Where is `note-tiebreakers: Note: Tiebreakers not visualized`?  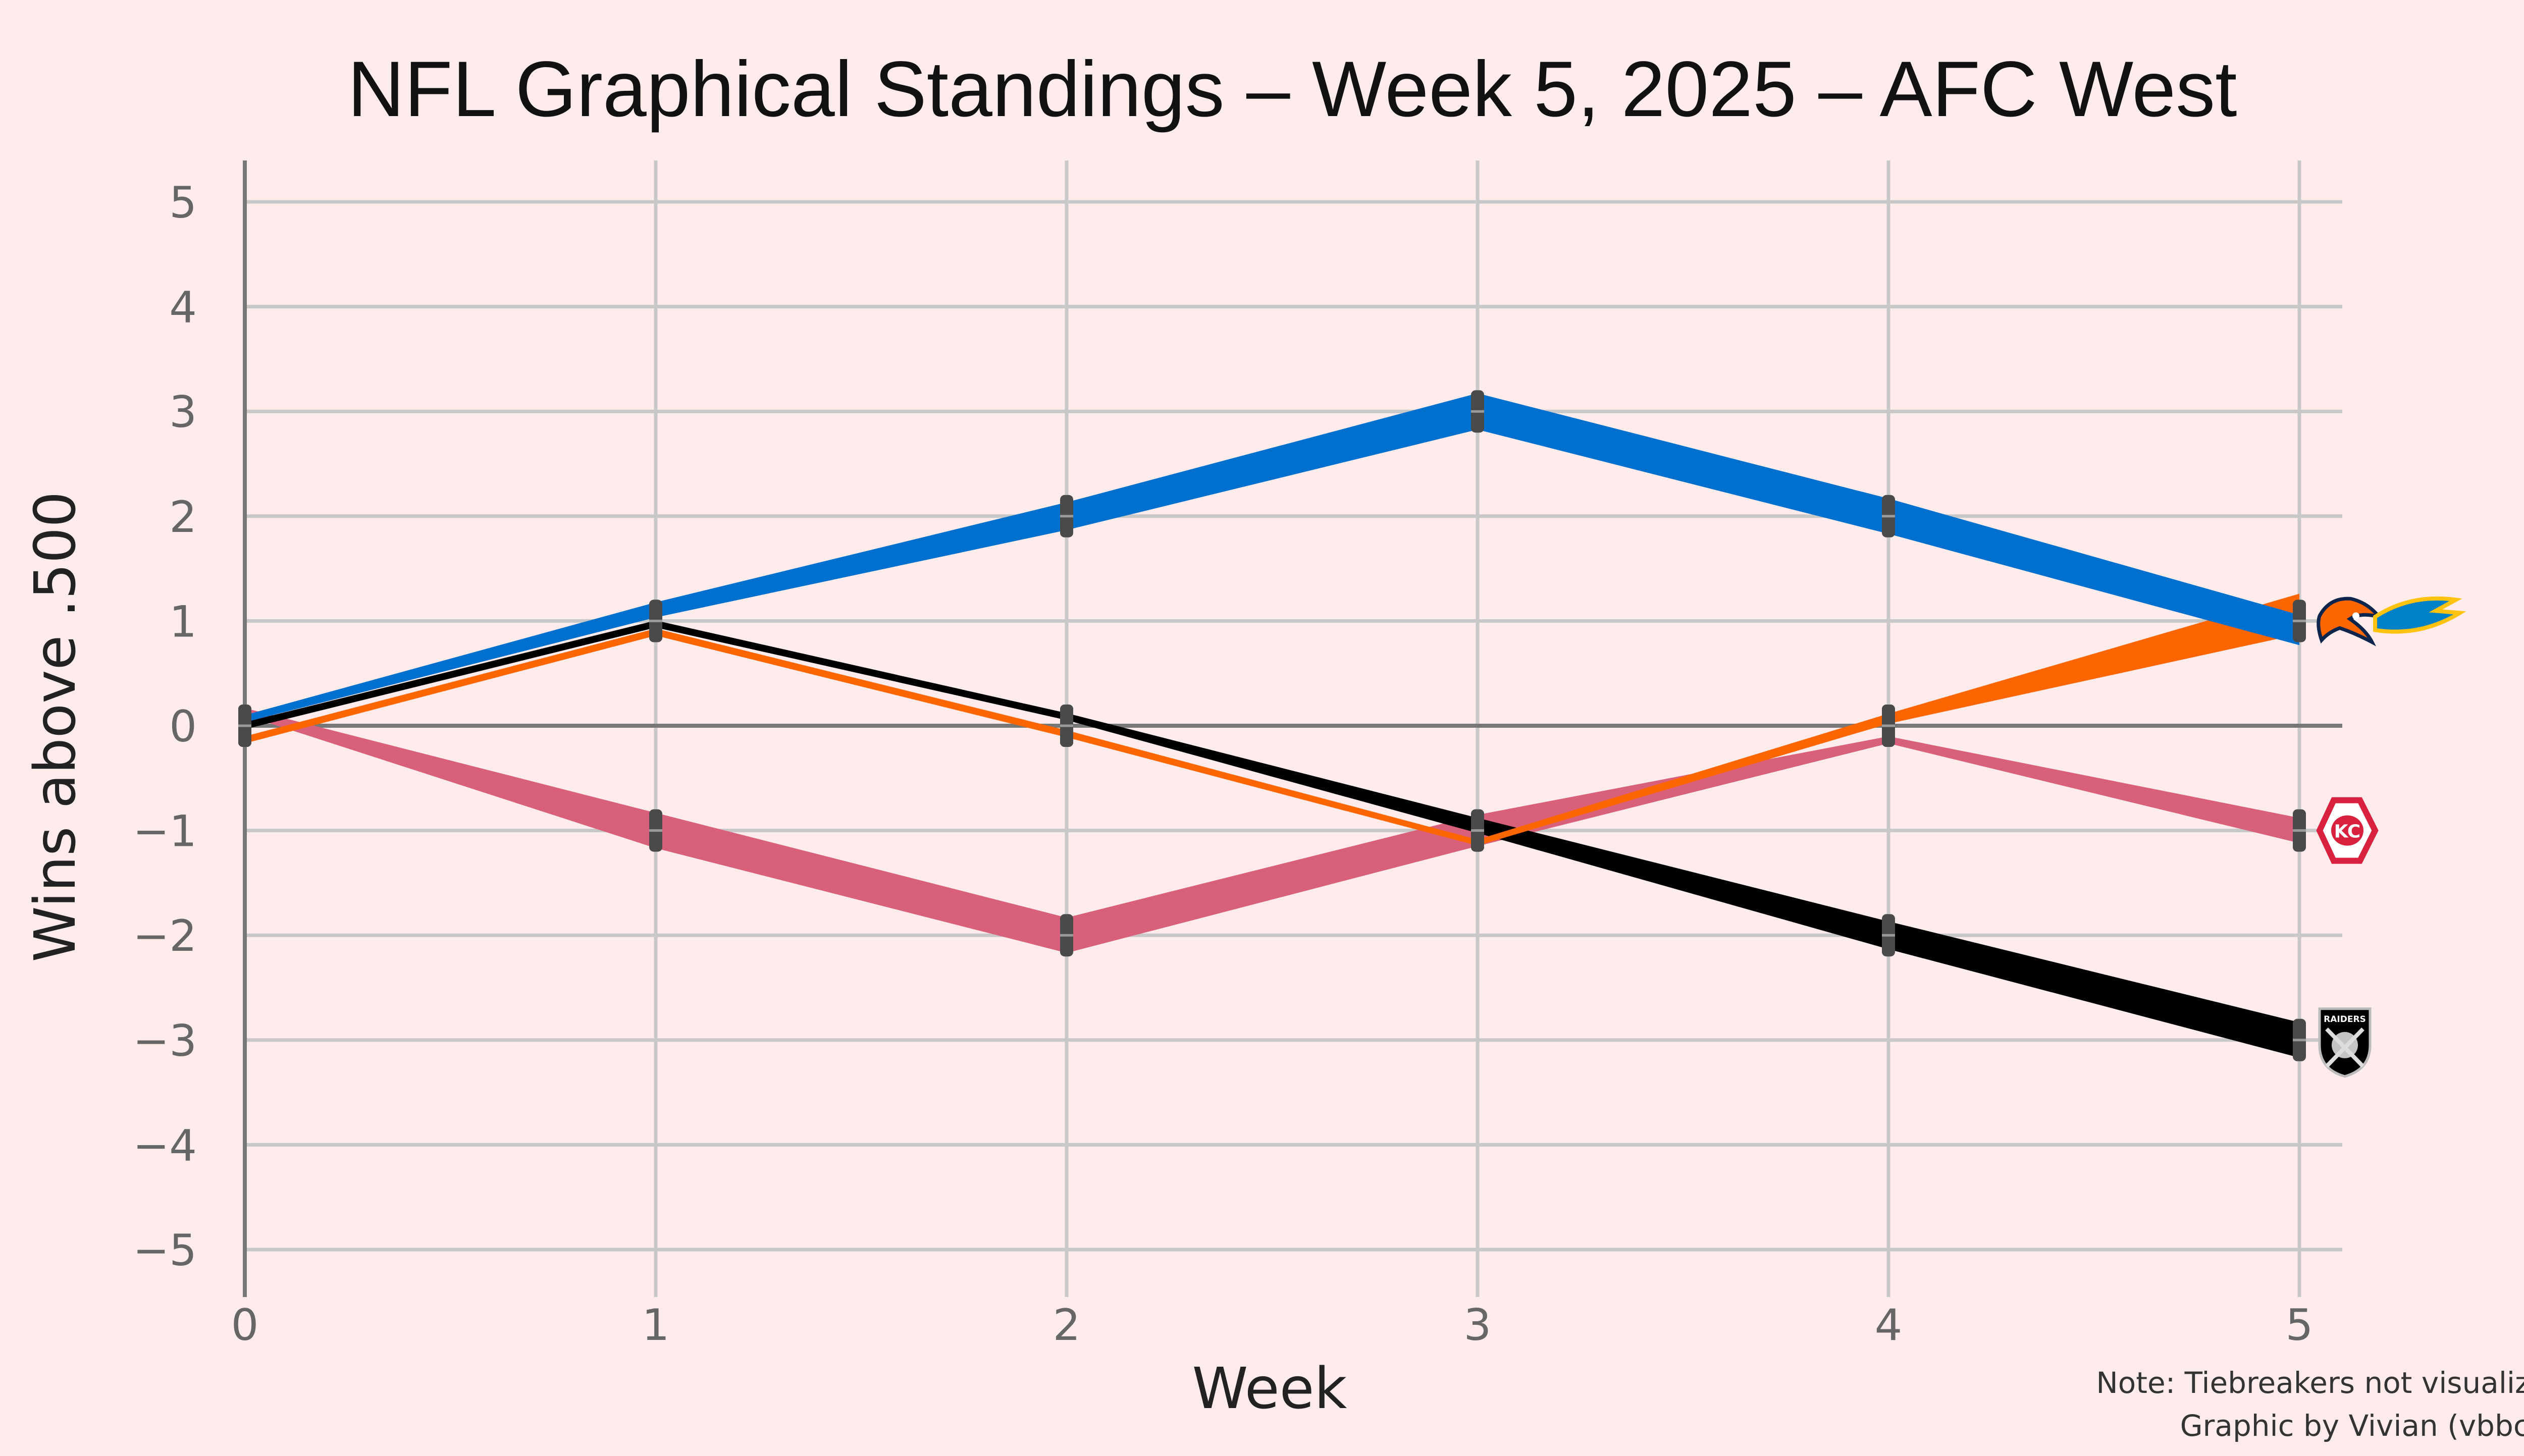
note-tiebreakers: Note: Tiebreakers not visualized is located at coordinates (2310, 1383).